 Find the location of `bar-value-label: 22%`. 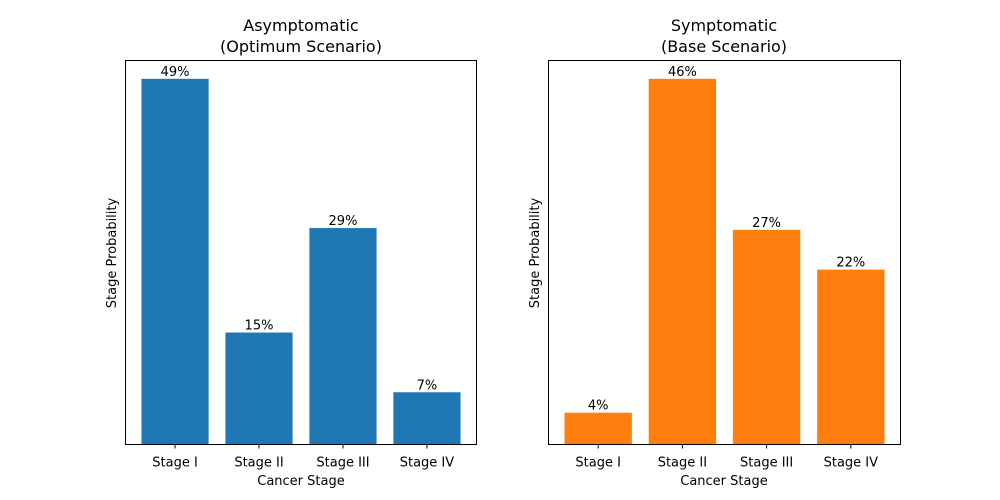

bar-value-label: 22% is located at coordinates (850, 263).